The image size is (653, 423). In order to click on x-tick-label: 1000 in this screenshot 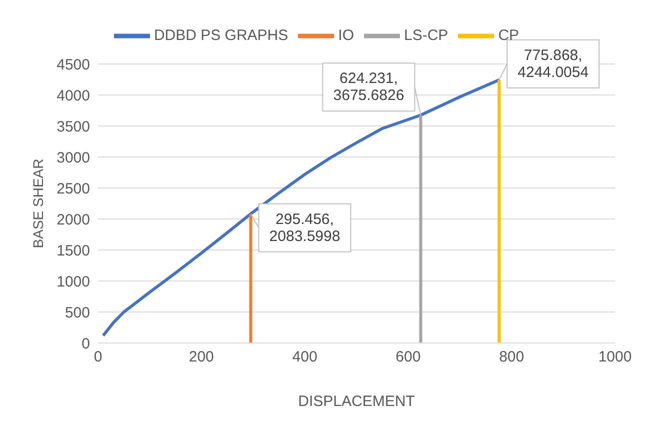, I will do `click(615, 357)`.